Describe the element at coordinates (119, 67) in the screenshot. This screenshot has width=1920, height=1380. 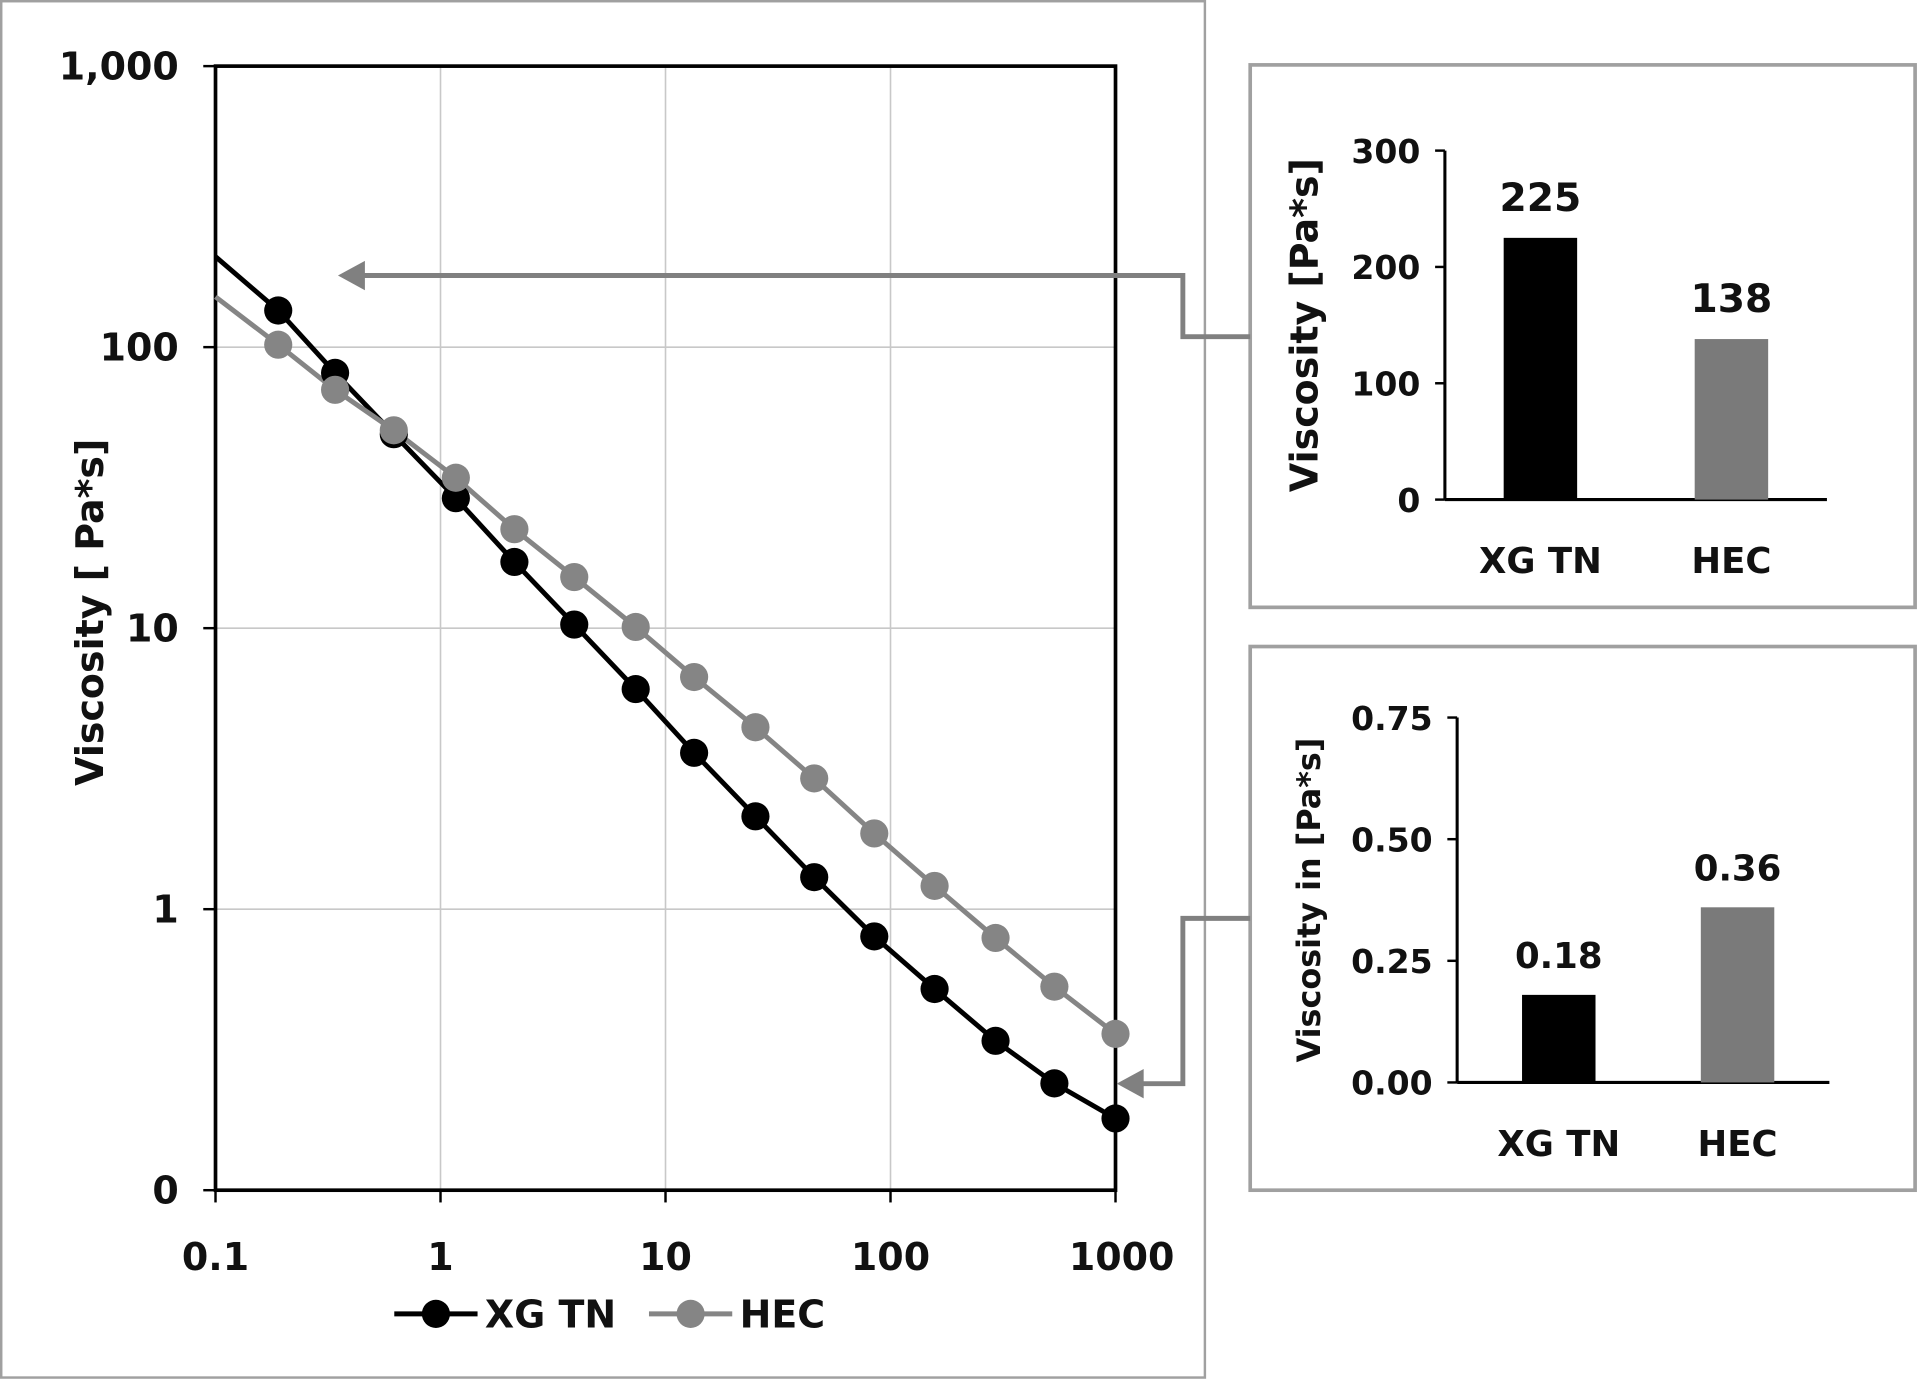
I see `y-tick-label: 1,000` at that location.